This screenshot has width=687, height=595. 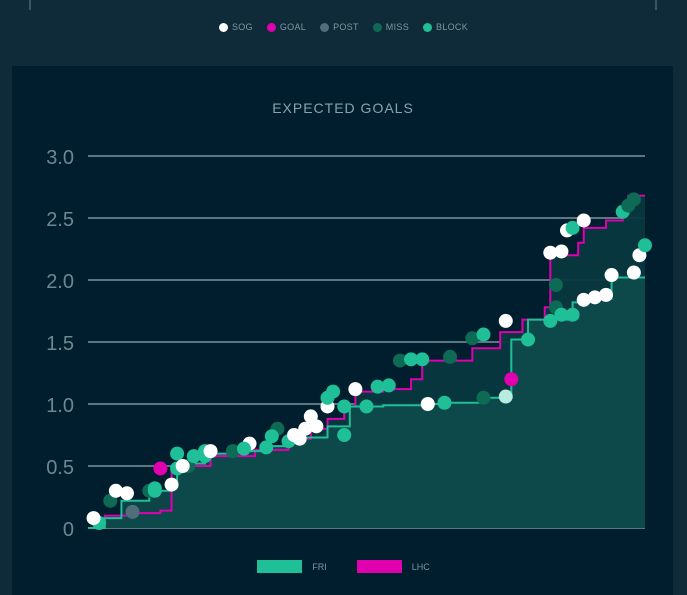 What do you see at coordinates (223, 27) in the screenshot?
I see `sog-dot-icon` at bounding box center [223, 27].